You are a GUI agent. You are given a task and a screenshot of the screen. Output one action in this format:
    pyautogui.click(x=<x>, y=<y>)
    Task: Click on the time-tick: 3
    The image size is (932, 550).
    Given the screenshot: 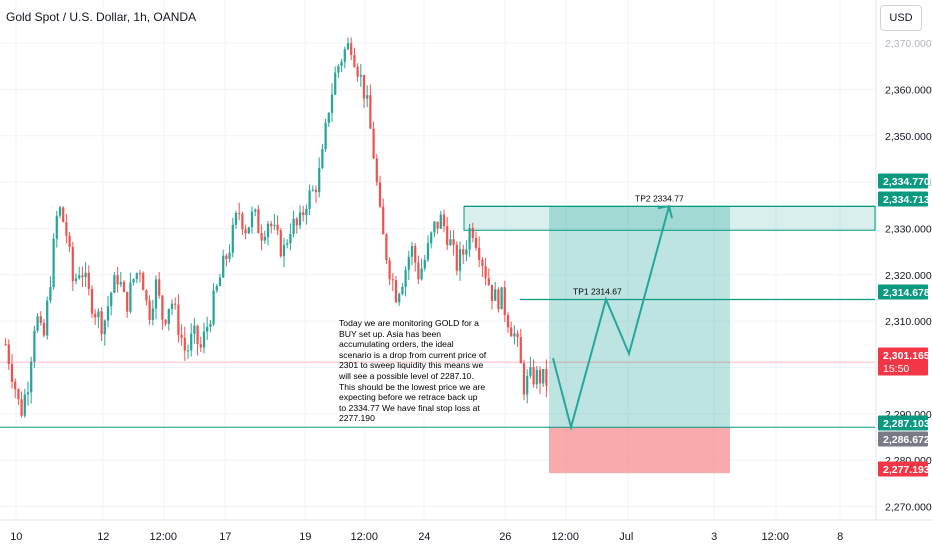 What is the action you would take?
    pyautogui.click(x=714, y=537)
    